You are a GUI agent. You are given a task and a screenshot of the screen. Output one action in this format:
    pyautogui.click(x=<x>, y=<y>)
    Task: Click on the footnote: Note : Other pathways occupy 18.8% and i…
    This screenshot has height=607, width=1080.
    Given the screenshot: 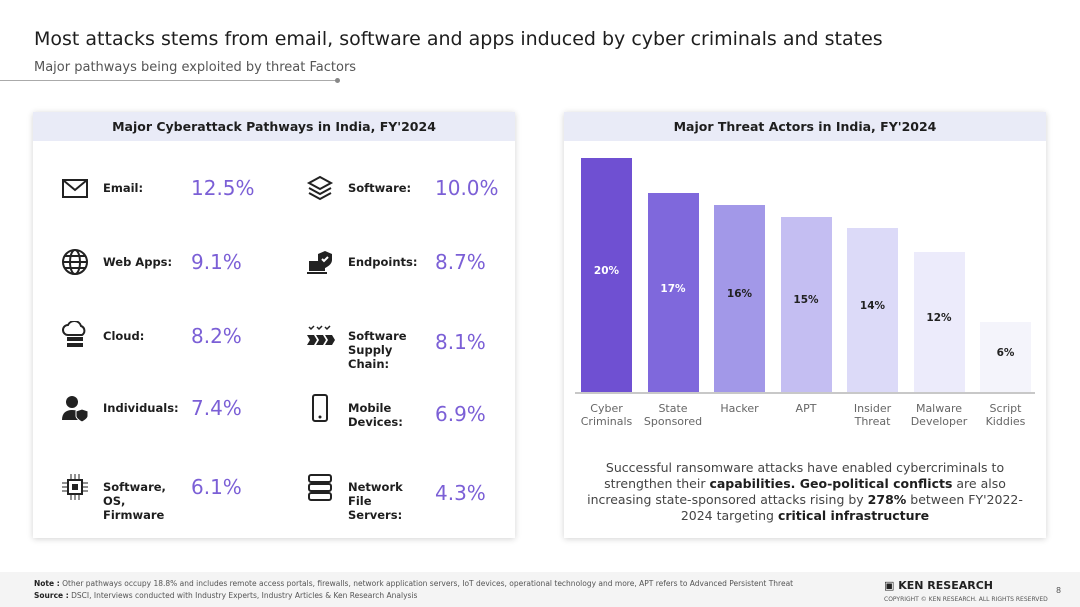 What is the action you would take?
    pyautogui.click(x=414, y=583)
    